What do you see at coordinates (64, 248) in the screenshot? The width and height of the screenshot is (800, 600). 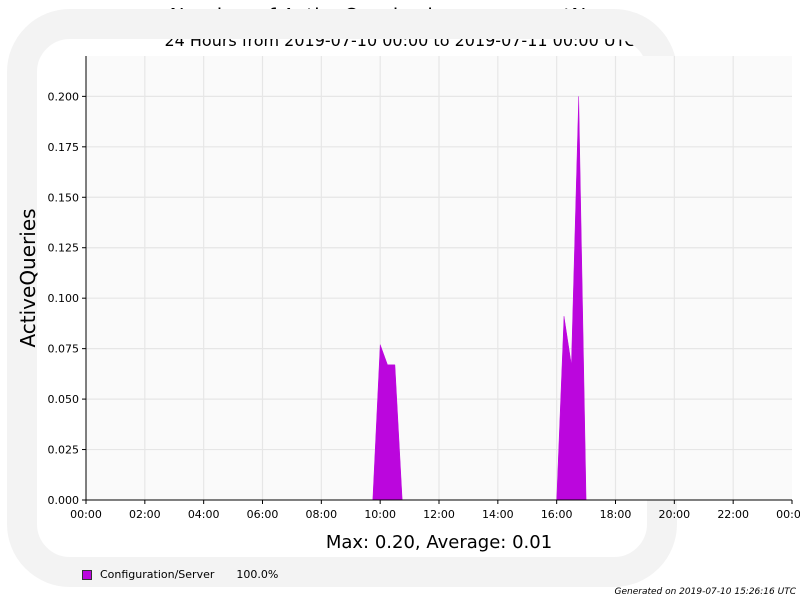 I see `y-tick-label: 0.125` at bounding box center [64, 248].